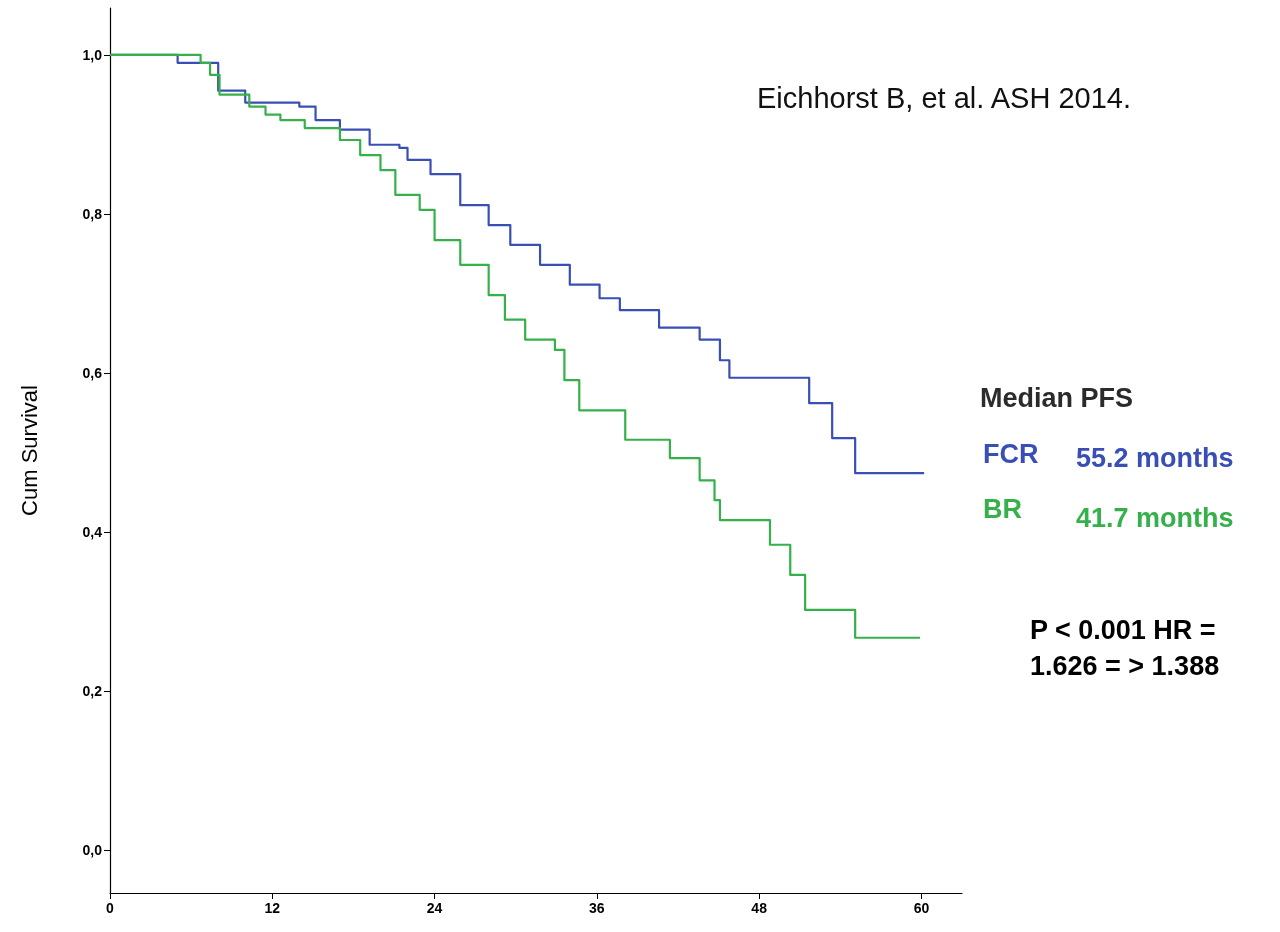  Describe the element at coordinates (1002, 508) in the screenshot. I see `text: BR` at that location.